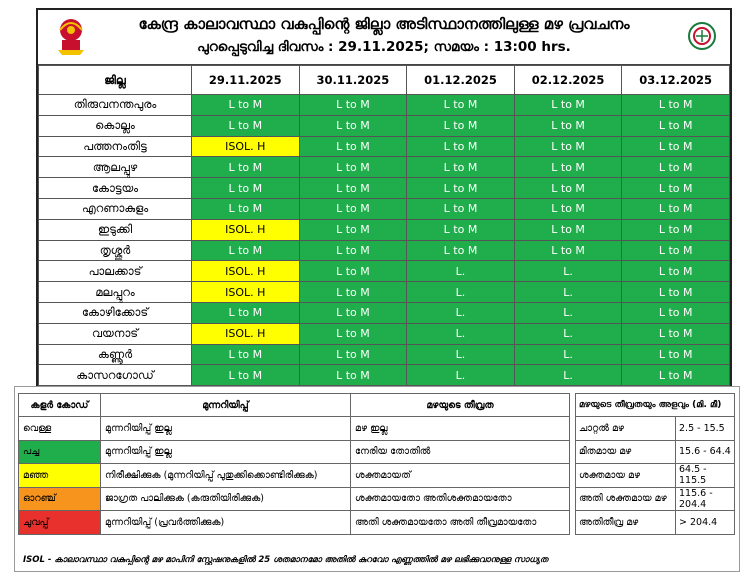 The height and width of the screenshot is (575, 750). What do you see at coordinates (460, 498) in the screenshot?
I see `intensity-text: ശക്തമായതോ അതിശക്തമായതോ` at bounding box center [460, 498].